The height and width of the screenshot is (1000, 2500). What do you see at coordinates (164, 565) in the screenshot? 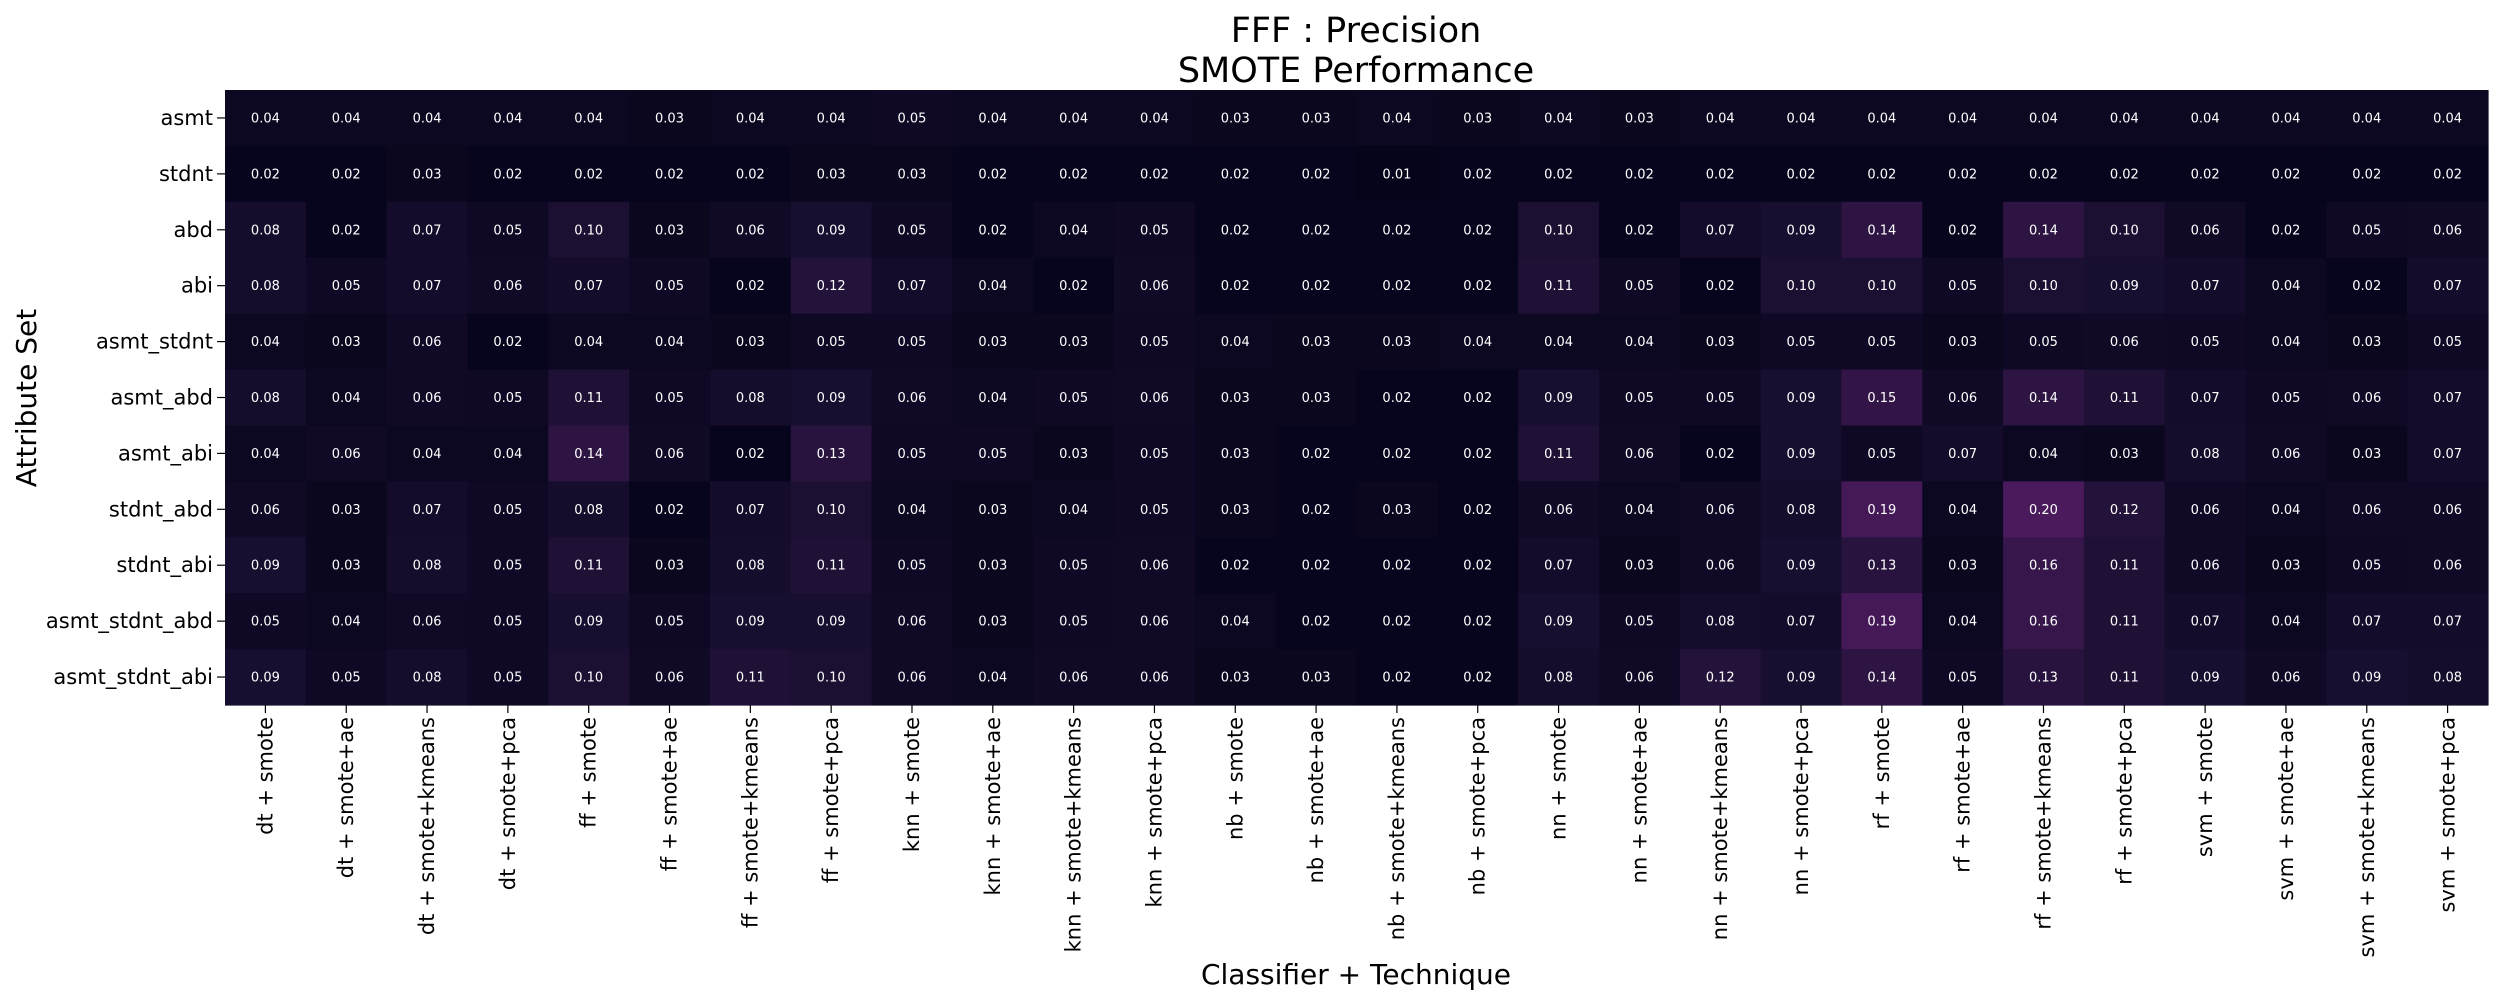
I see `y-tick-label: stdnt_abi` at bounding box center [164, 565].